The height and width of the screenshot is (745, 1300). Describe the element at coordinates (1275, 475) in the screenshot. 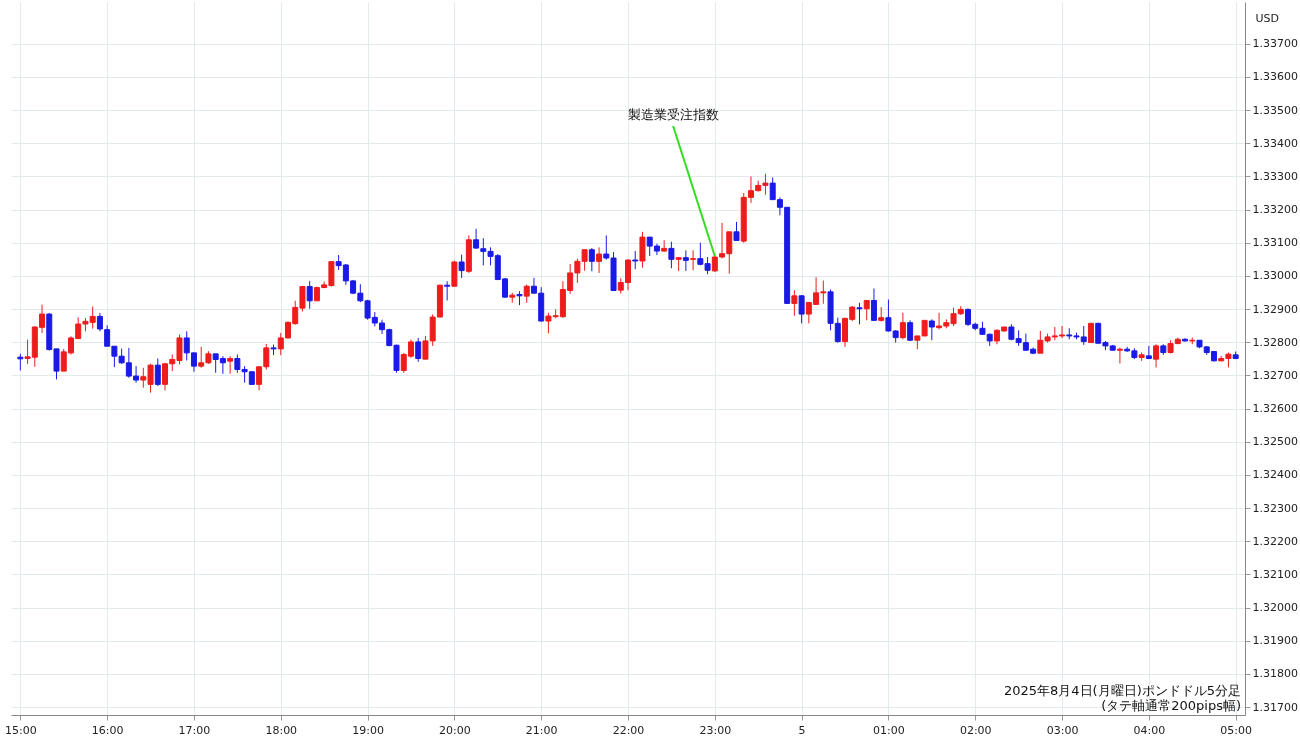

I see `y-tick-label: 1.32400` at that location.